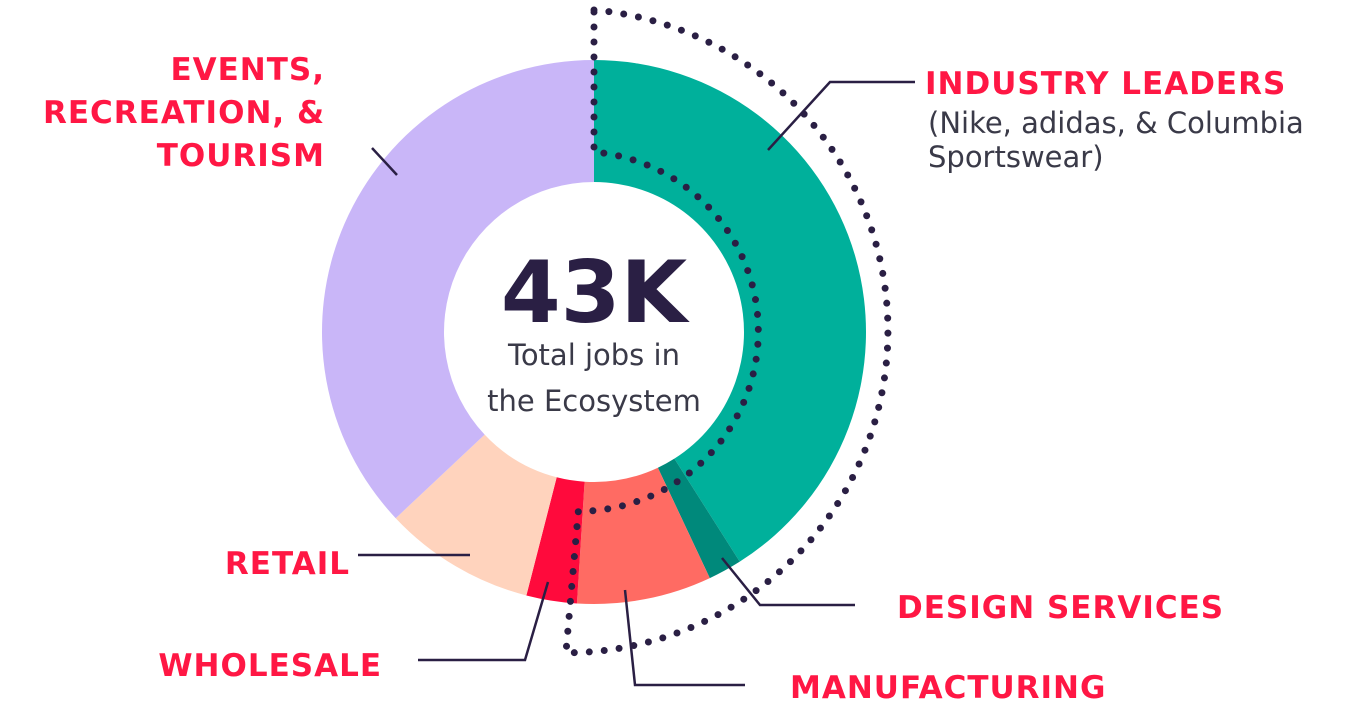 This screenshot has width=1358, height=704. I want to click on label: (Nike, adidas, & Columbia, so click(1116, 123).